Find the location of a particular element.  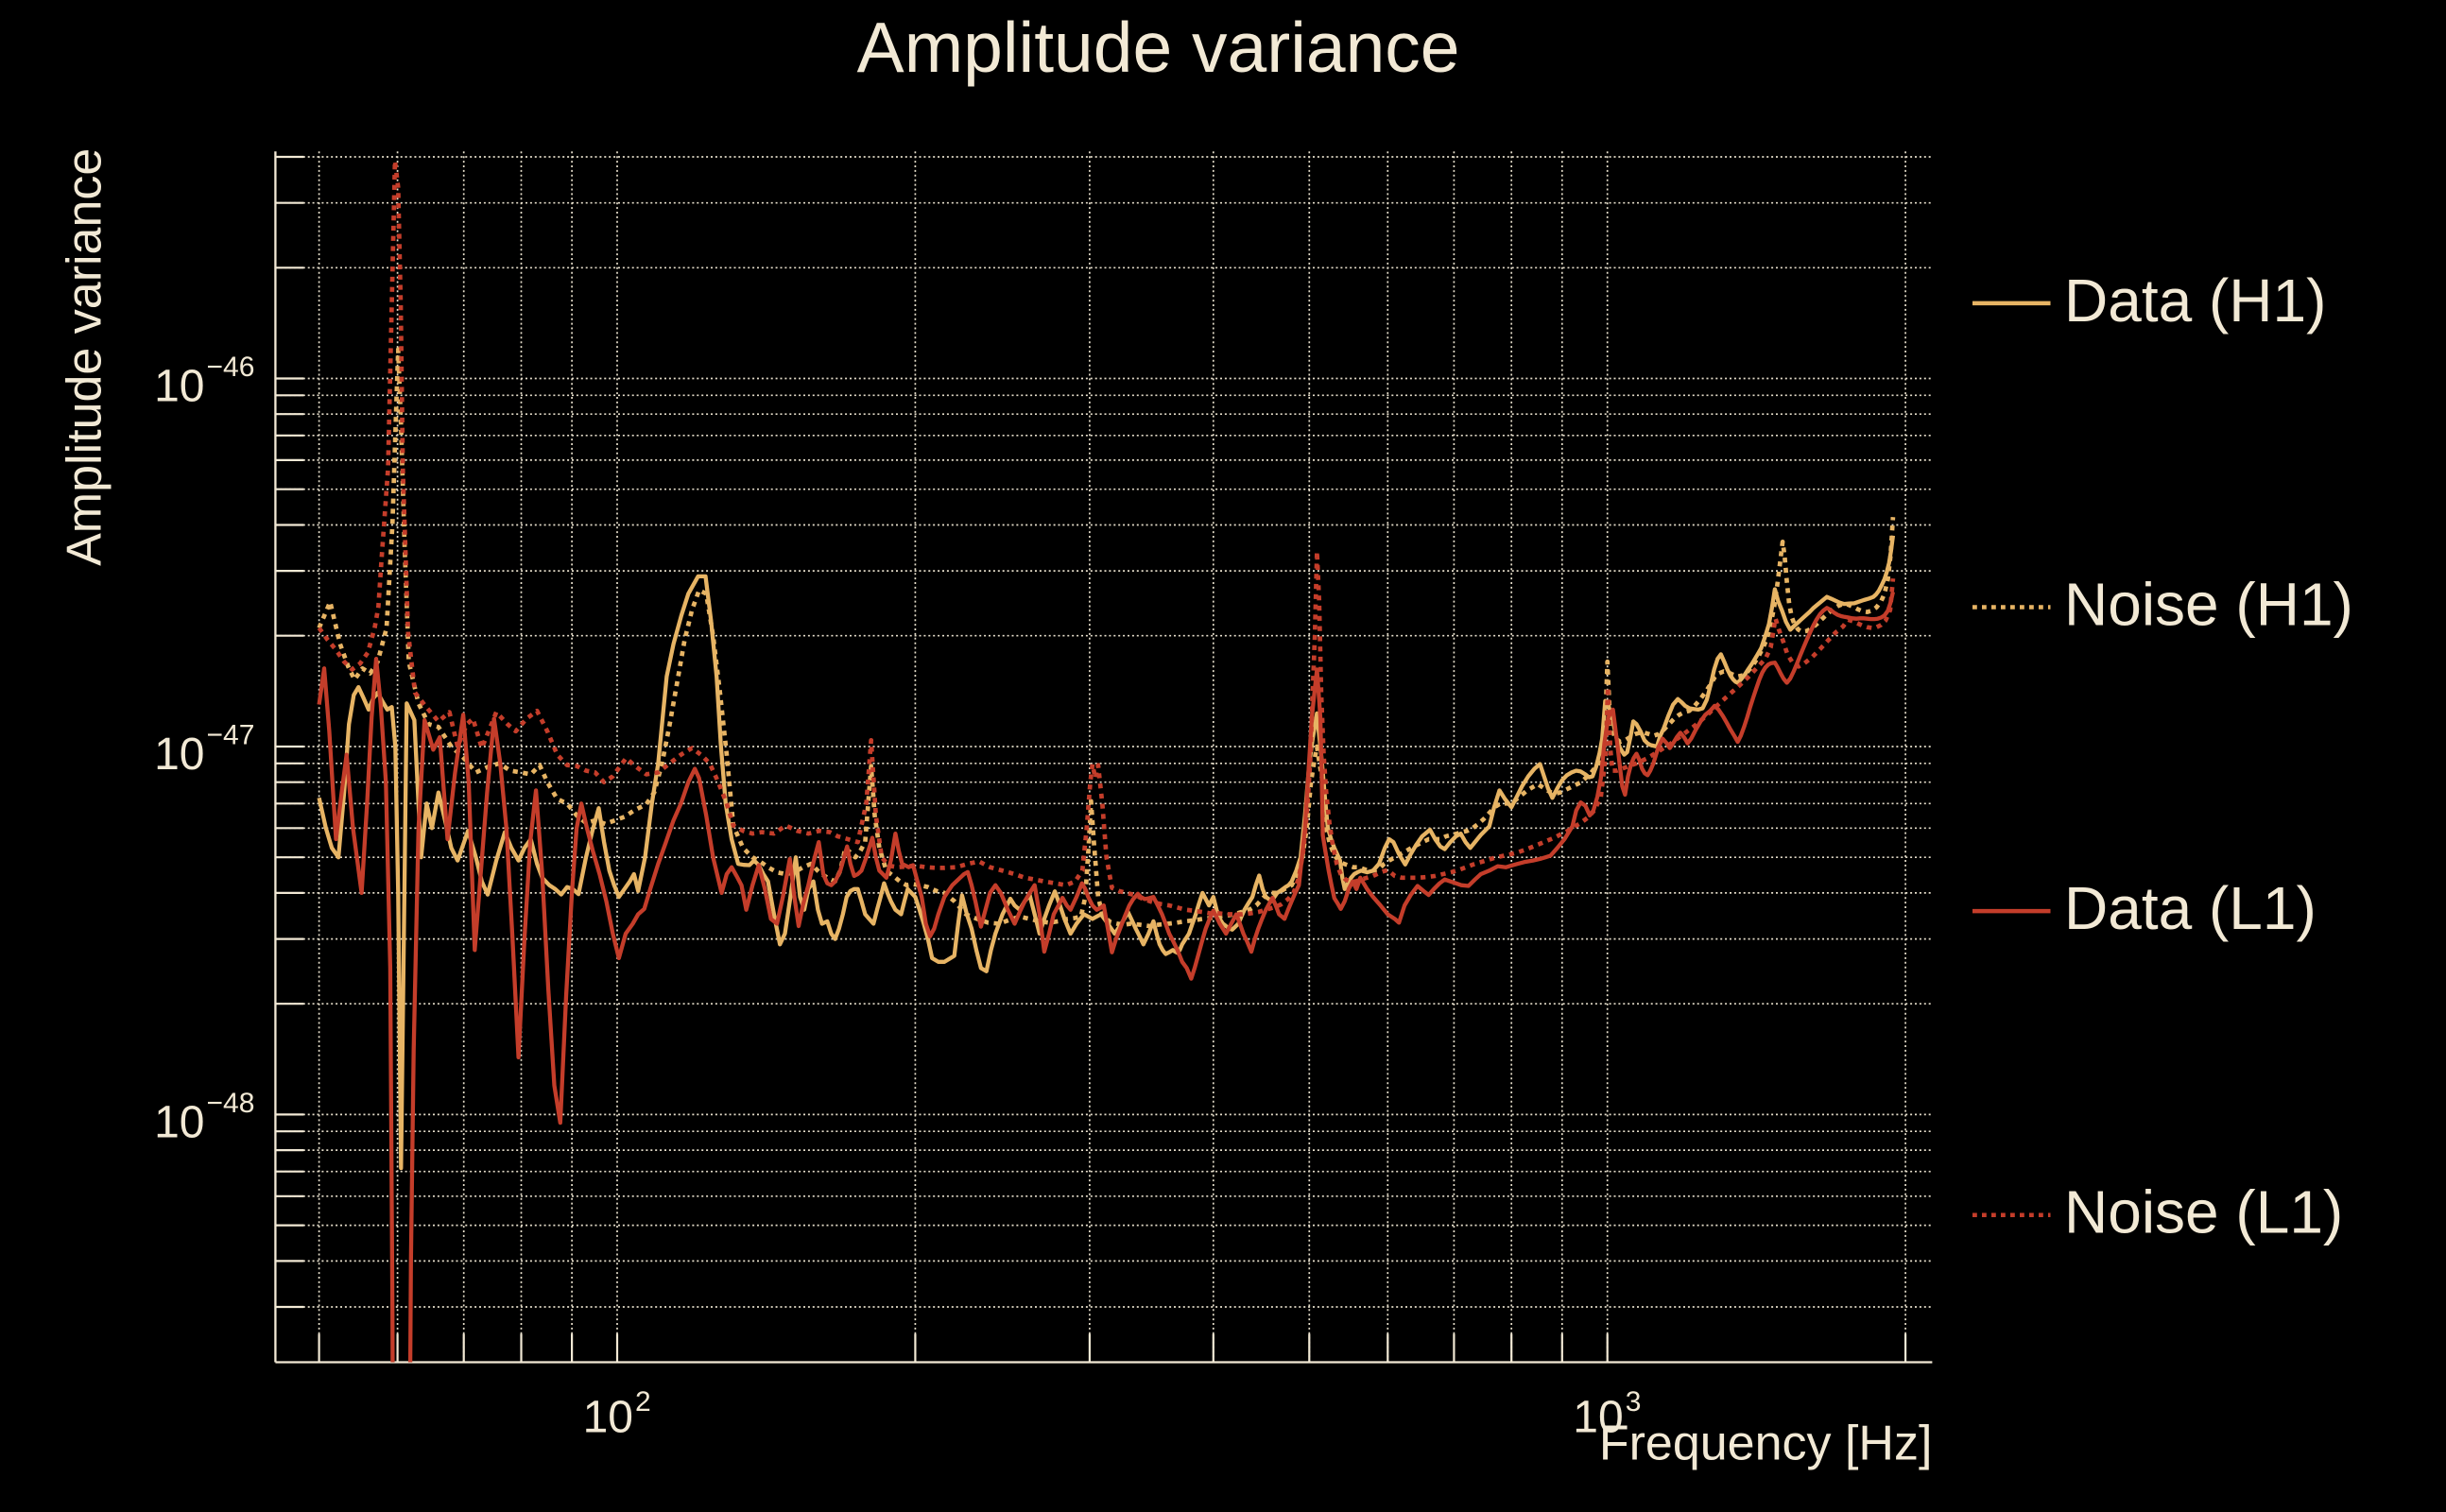

svg-text: Data (L1) is located at coordinates (2190, 908).